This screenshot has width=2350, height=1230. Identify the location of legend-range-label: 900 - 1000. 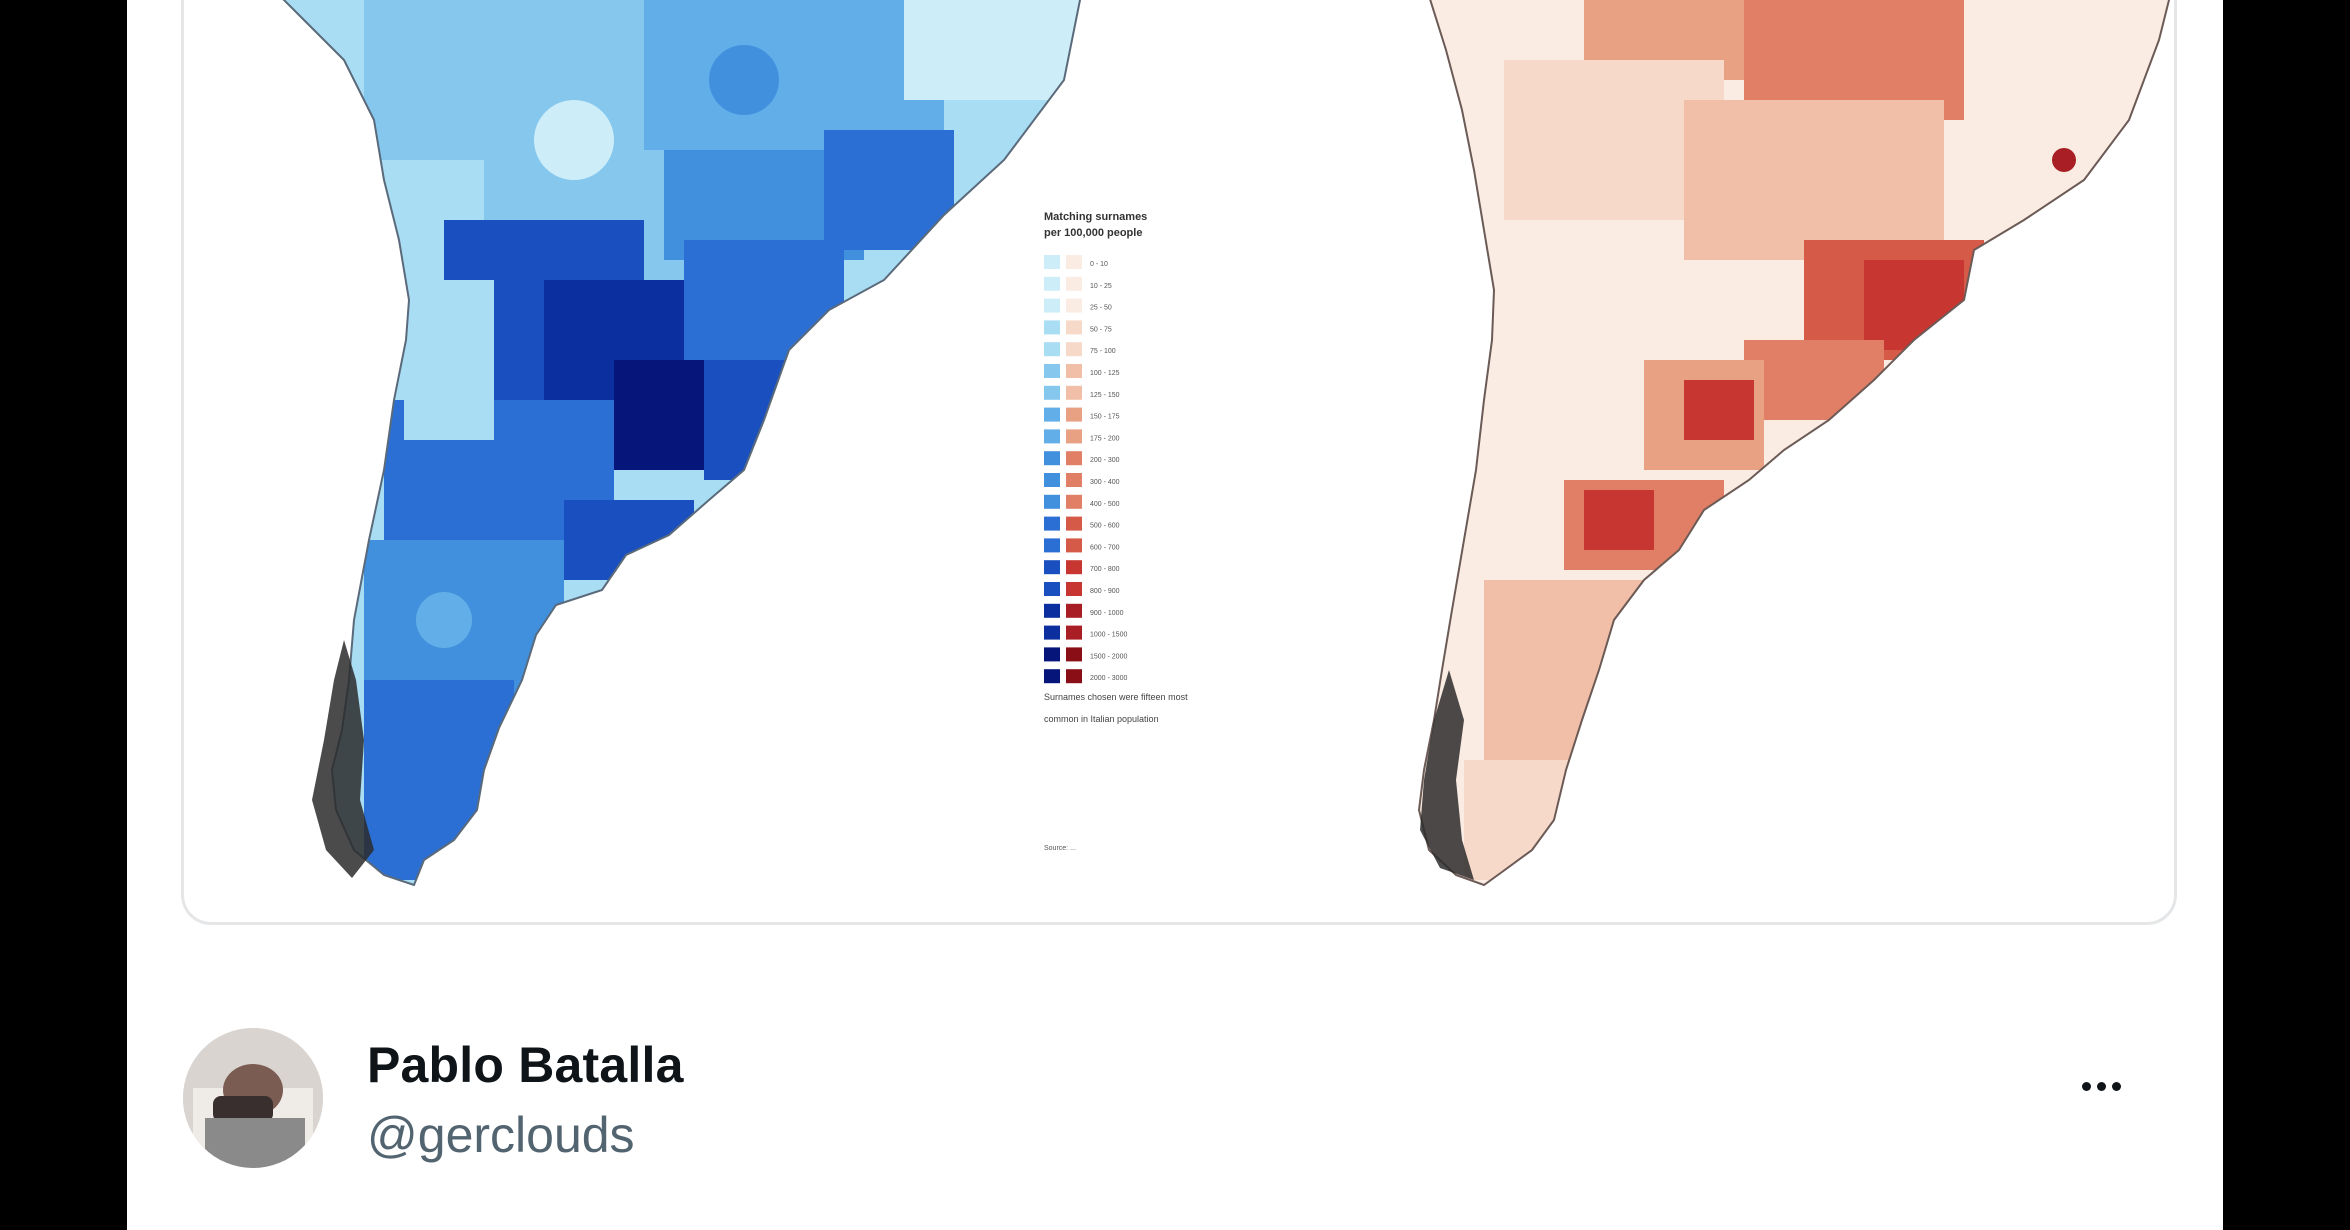
(1107, 613).